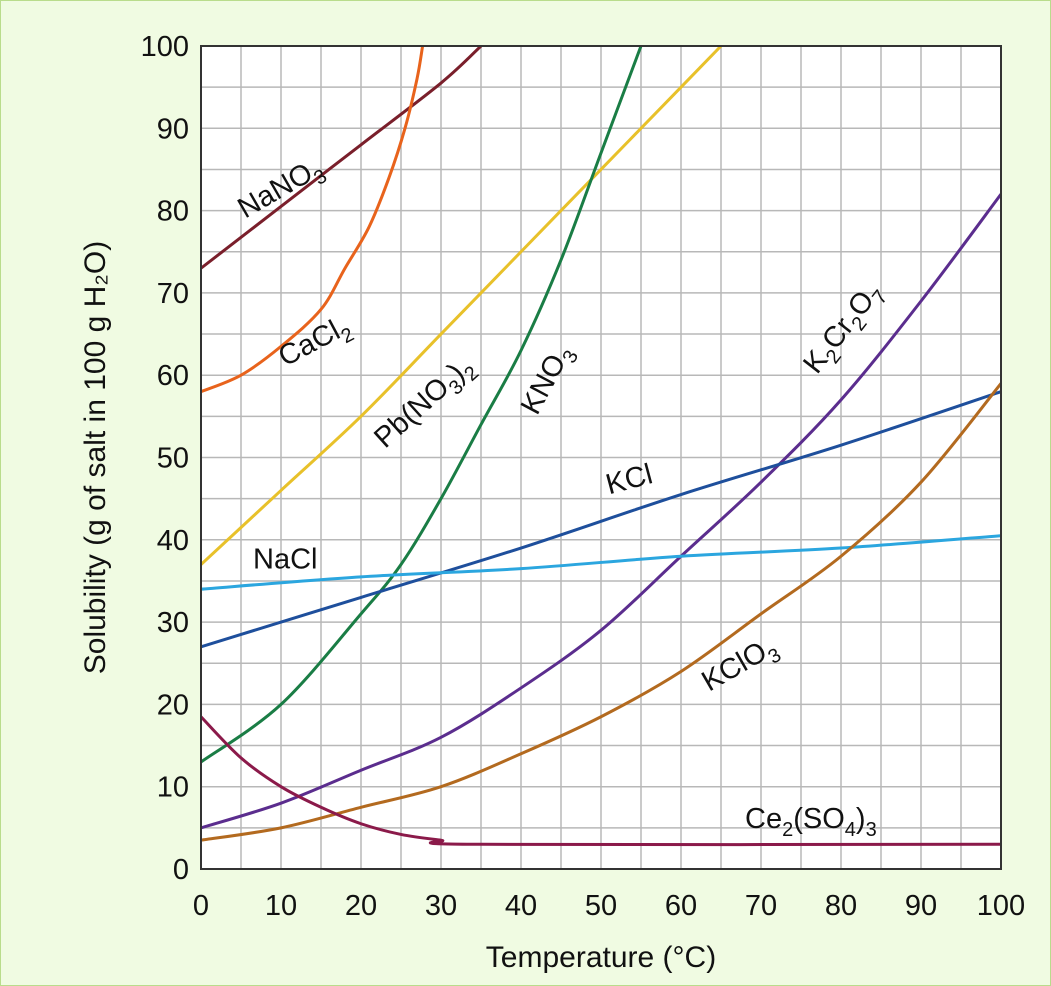  I want to click on x-tick-label: 60, so click(681, 906).